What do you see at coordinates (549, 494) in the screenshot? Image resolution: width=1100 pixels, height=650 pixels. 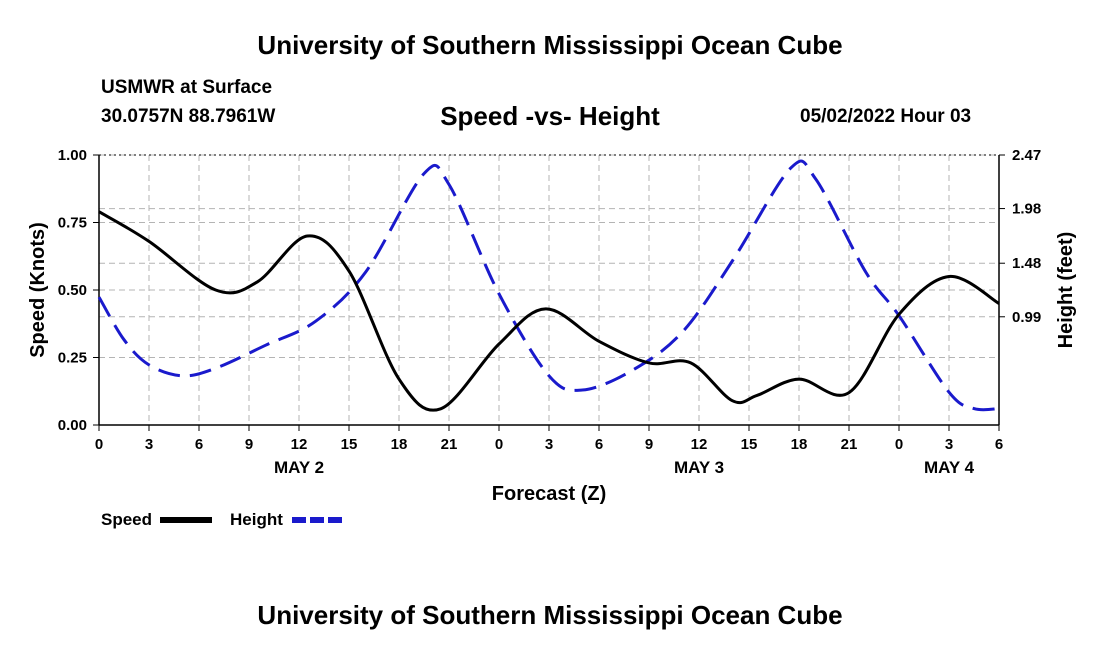 I see `x-axis-title: Forecast (Z)` at bounding box center [549, 494].